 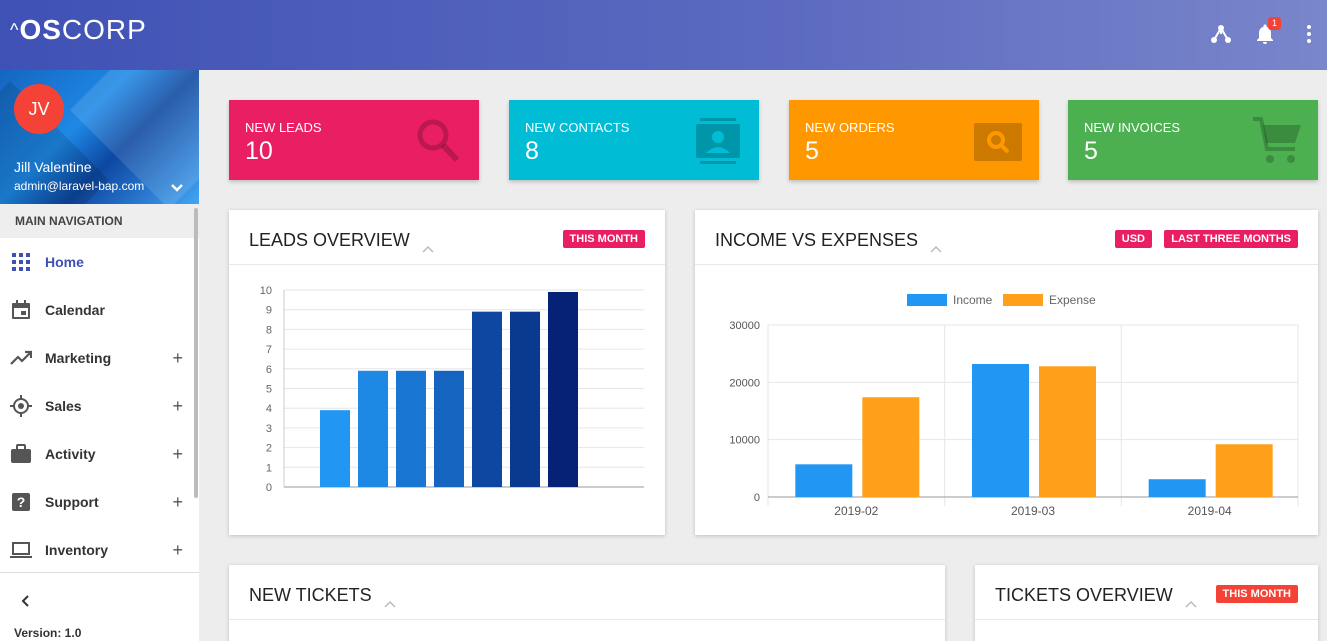 I want to click on logo-rest: CORP, so click(x=104, y=29).